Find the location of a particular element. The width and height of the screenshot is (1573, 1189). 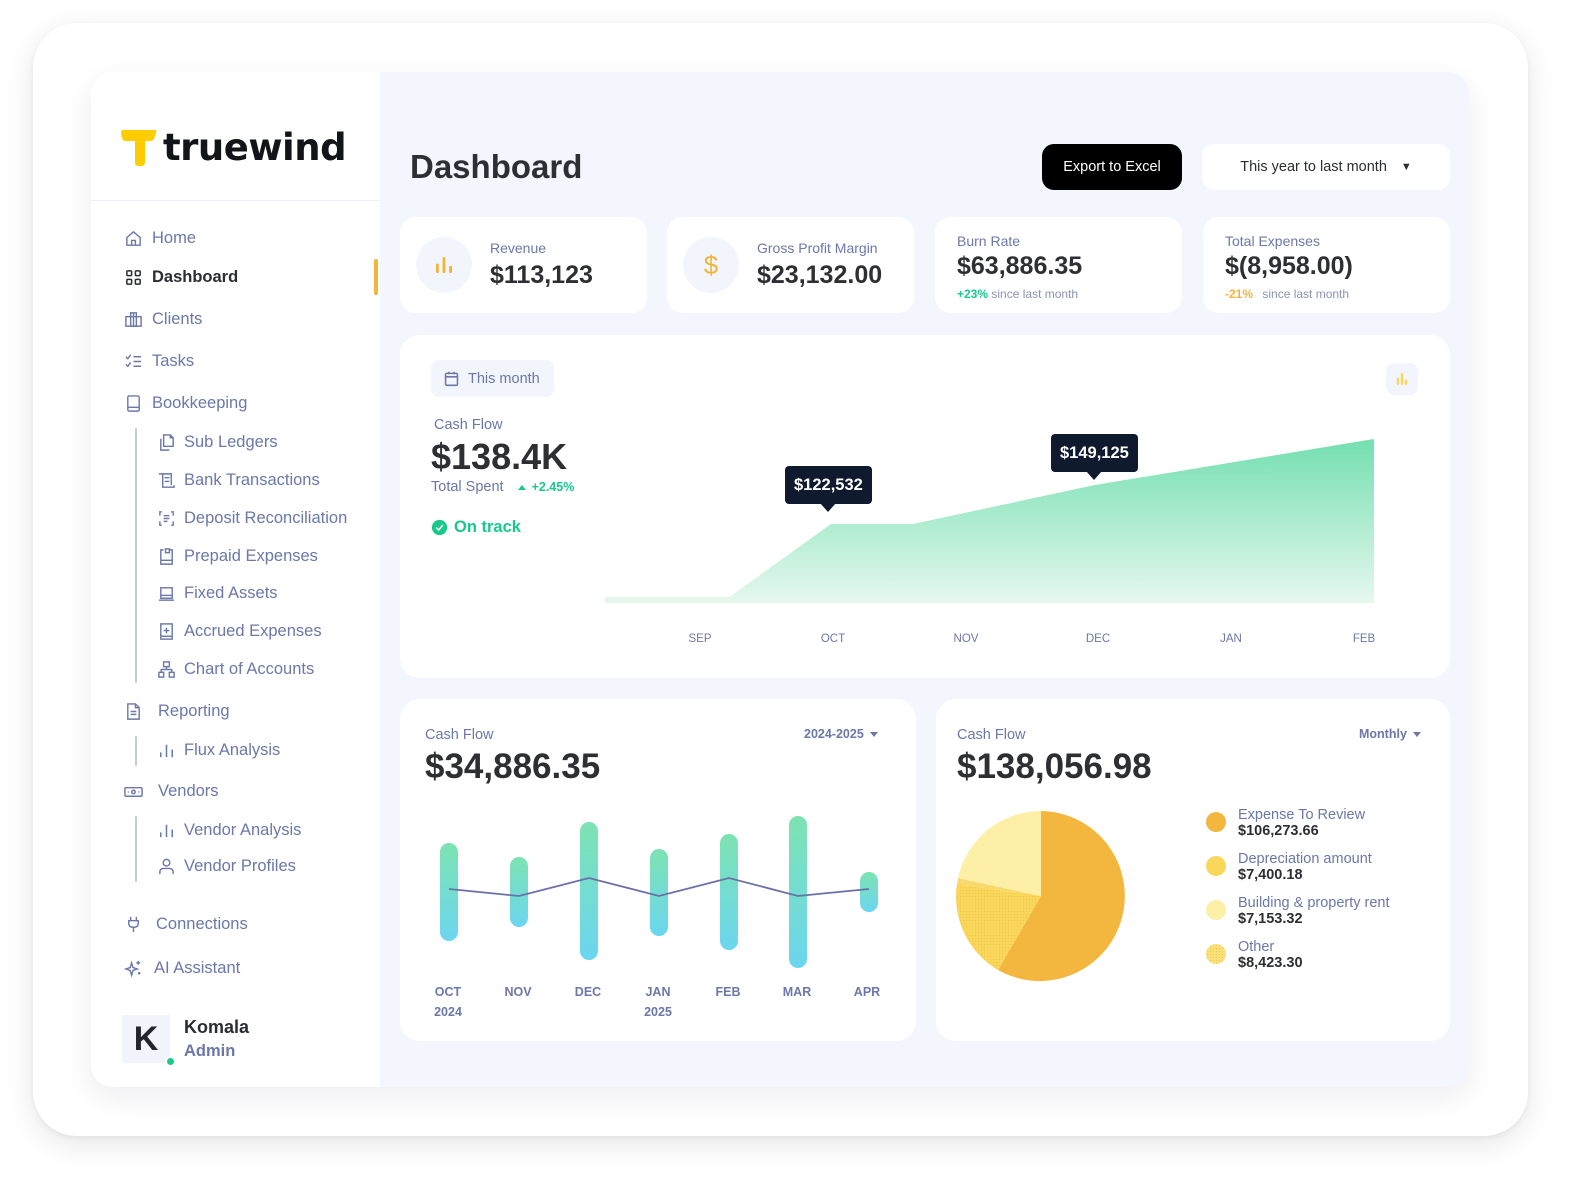

kpi-label: Revenue is located at coordinates (518, 248).